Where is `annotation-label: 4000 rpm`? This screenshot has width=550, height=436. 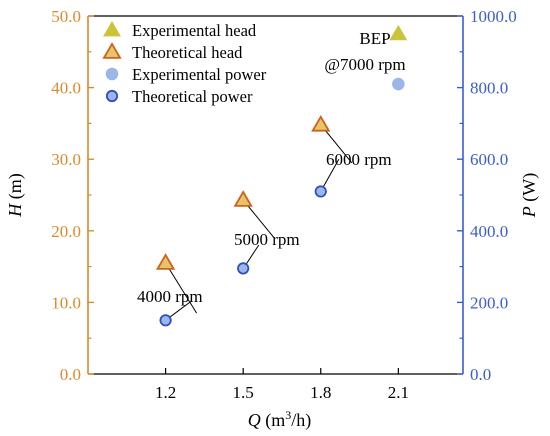 annotation-label: 4000 rpm is located at coordinates (170, 296).